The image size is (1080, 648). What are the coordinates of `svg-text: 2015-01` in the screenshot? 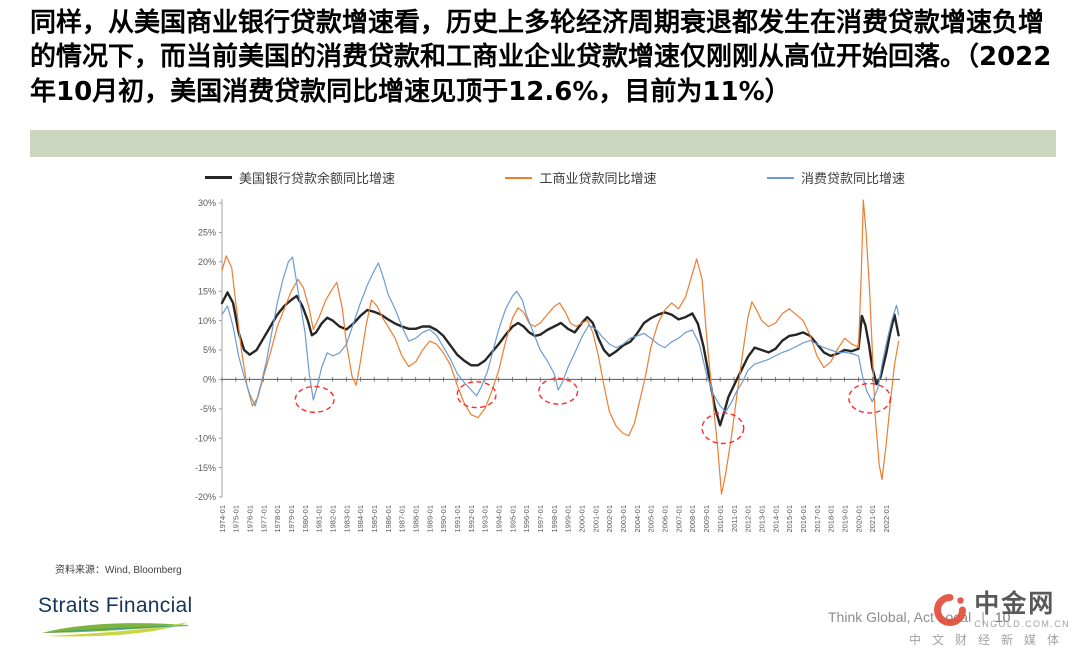 It's located at (789, 519).